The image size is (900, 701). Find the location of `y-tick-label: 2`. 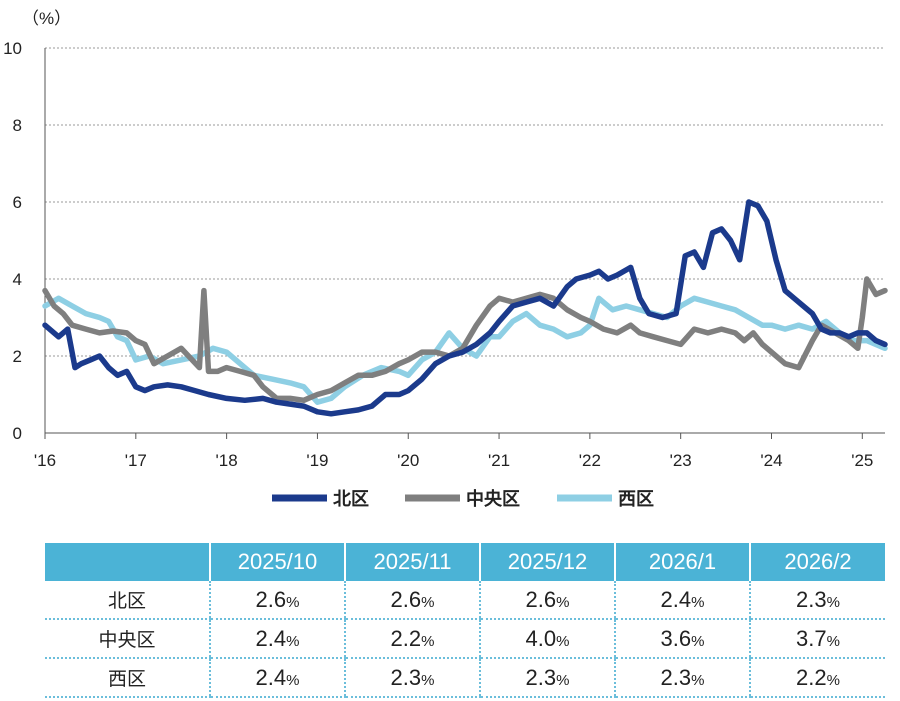

y-tick-label: 2 is located at coordinates (17, 356).